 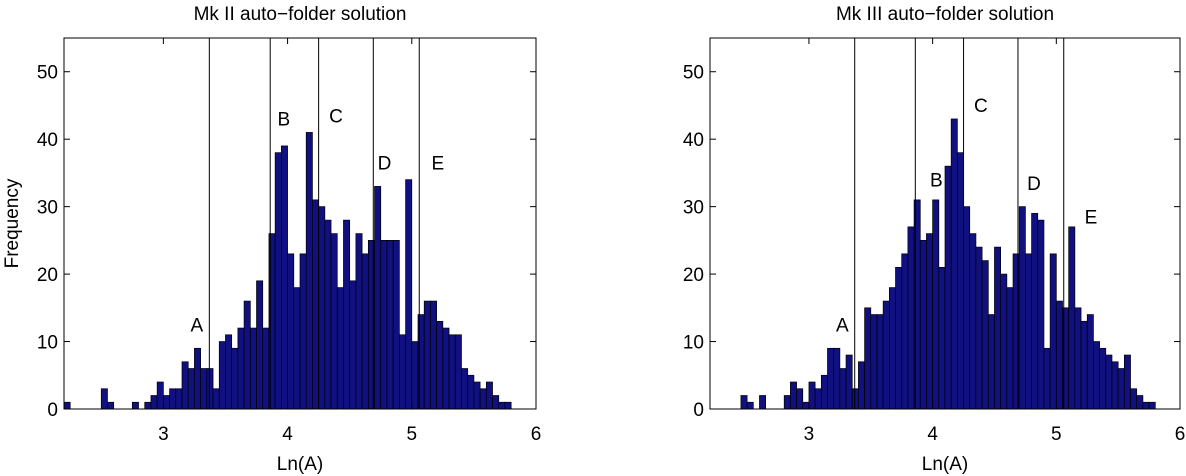 I want to click on x-tick-label: 5, so click(x=1056, y=434).